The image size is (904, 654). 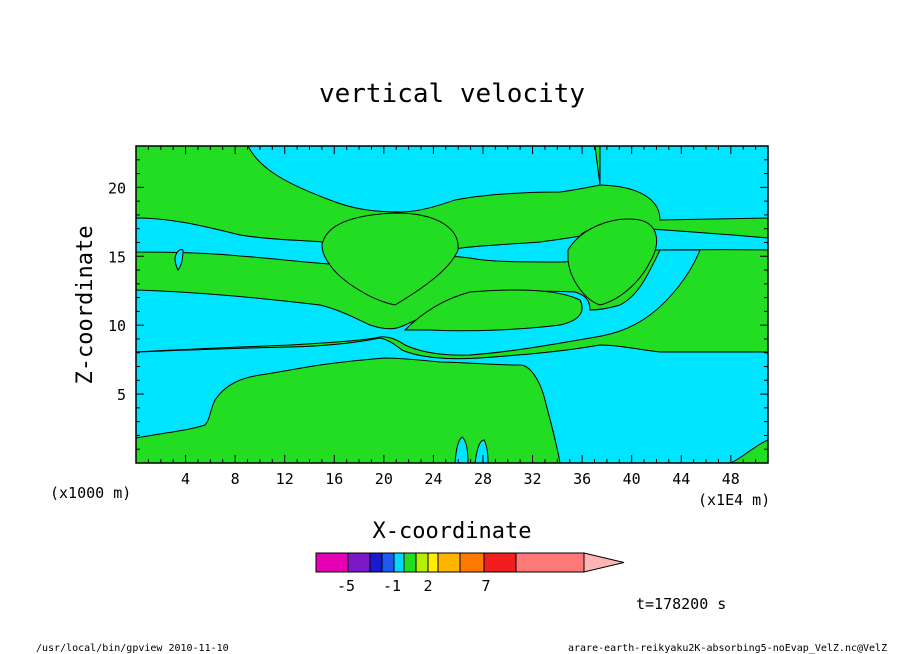 What do you see at coordinates (85, 305) in the screenshot?
I see `y-axis-label: Z-coordinate` at bounding box center [85, 305].